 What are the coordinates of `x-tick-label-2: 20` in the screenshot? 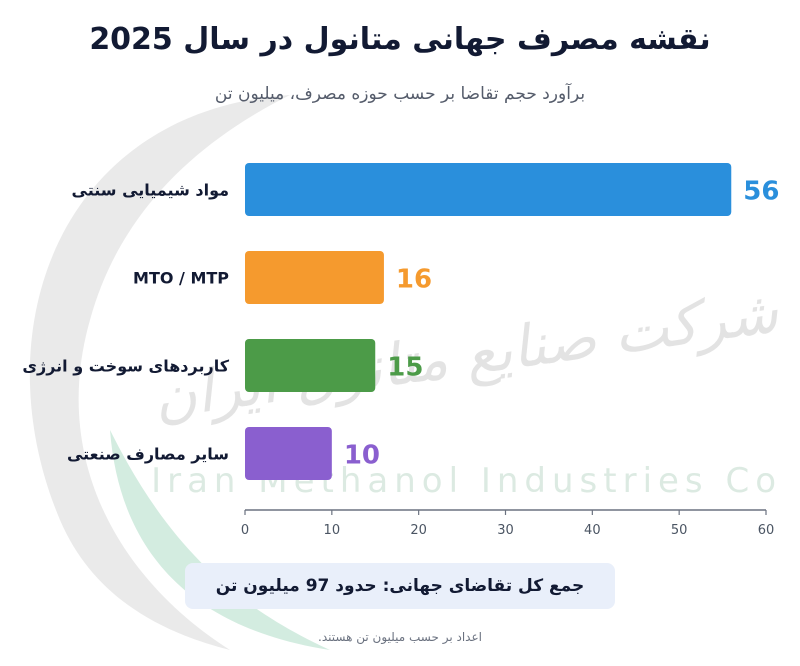 It's located at (418, 530).